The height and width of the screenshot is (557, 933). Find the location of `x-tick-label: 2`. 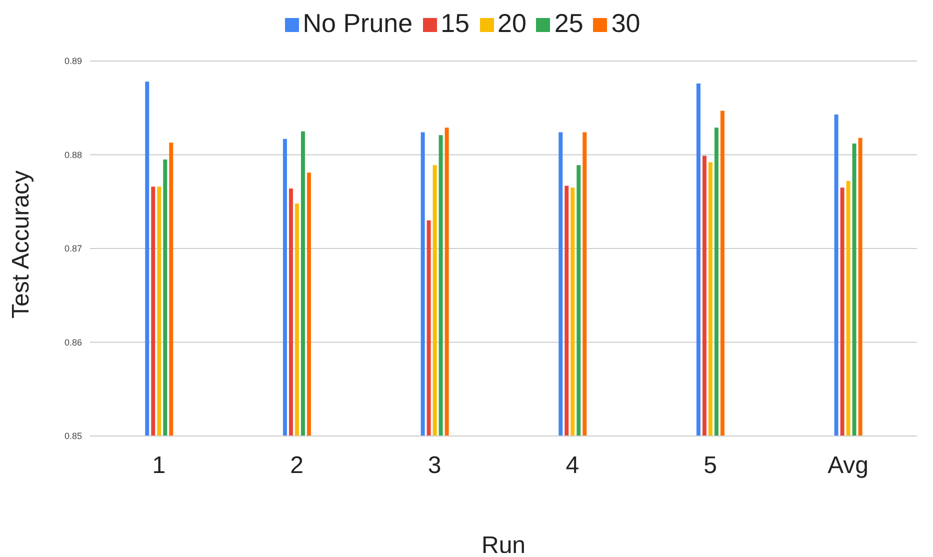

x-tick-label: 2 is located at coordinates (297, 466).